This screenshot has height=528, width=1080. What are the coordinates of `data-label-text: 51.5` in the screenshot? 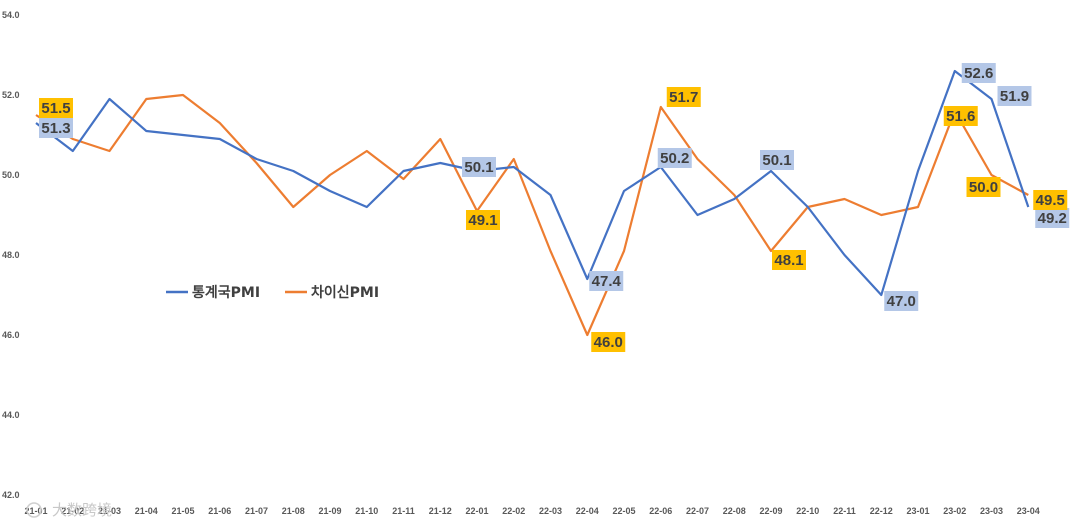 It's located at (55, 108).